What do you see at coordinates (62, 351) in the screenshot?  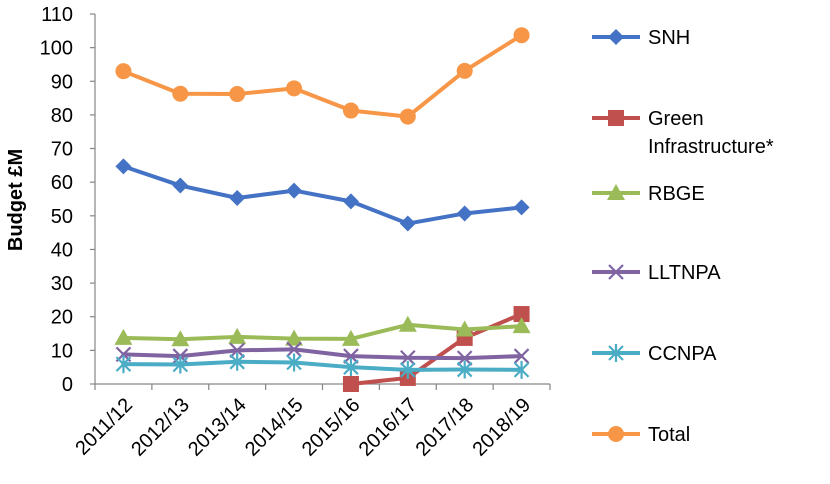 I see `y-tick-label: 10` at bounding box center [62, 351].